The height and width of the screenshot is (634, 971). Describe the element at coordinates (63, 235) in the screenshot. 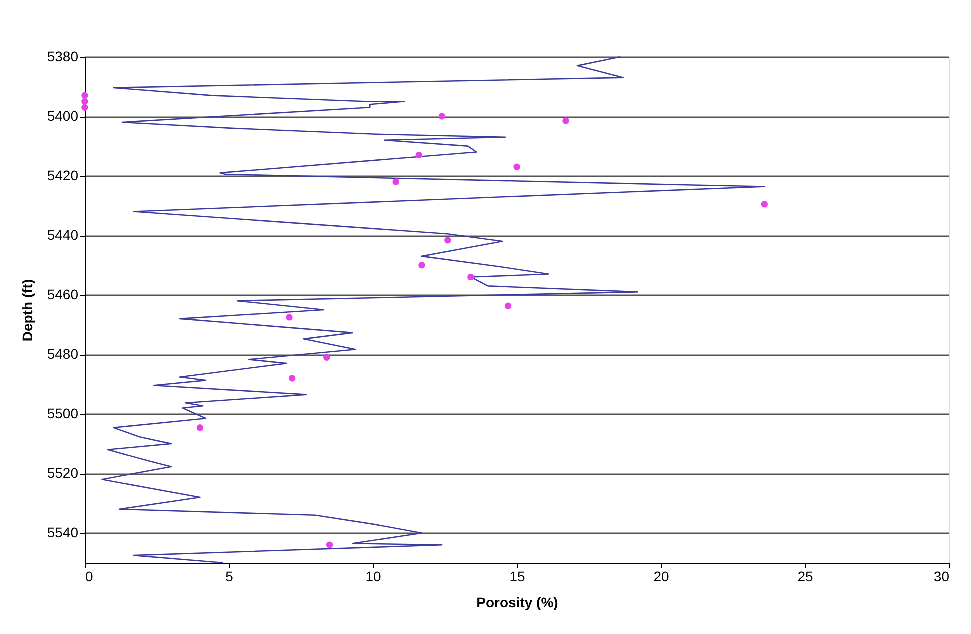

I see `y-tick-label: 5440` at that location.